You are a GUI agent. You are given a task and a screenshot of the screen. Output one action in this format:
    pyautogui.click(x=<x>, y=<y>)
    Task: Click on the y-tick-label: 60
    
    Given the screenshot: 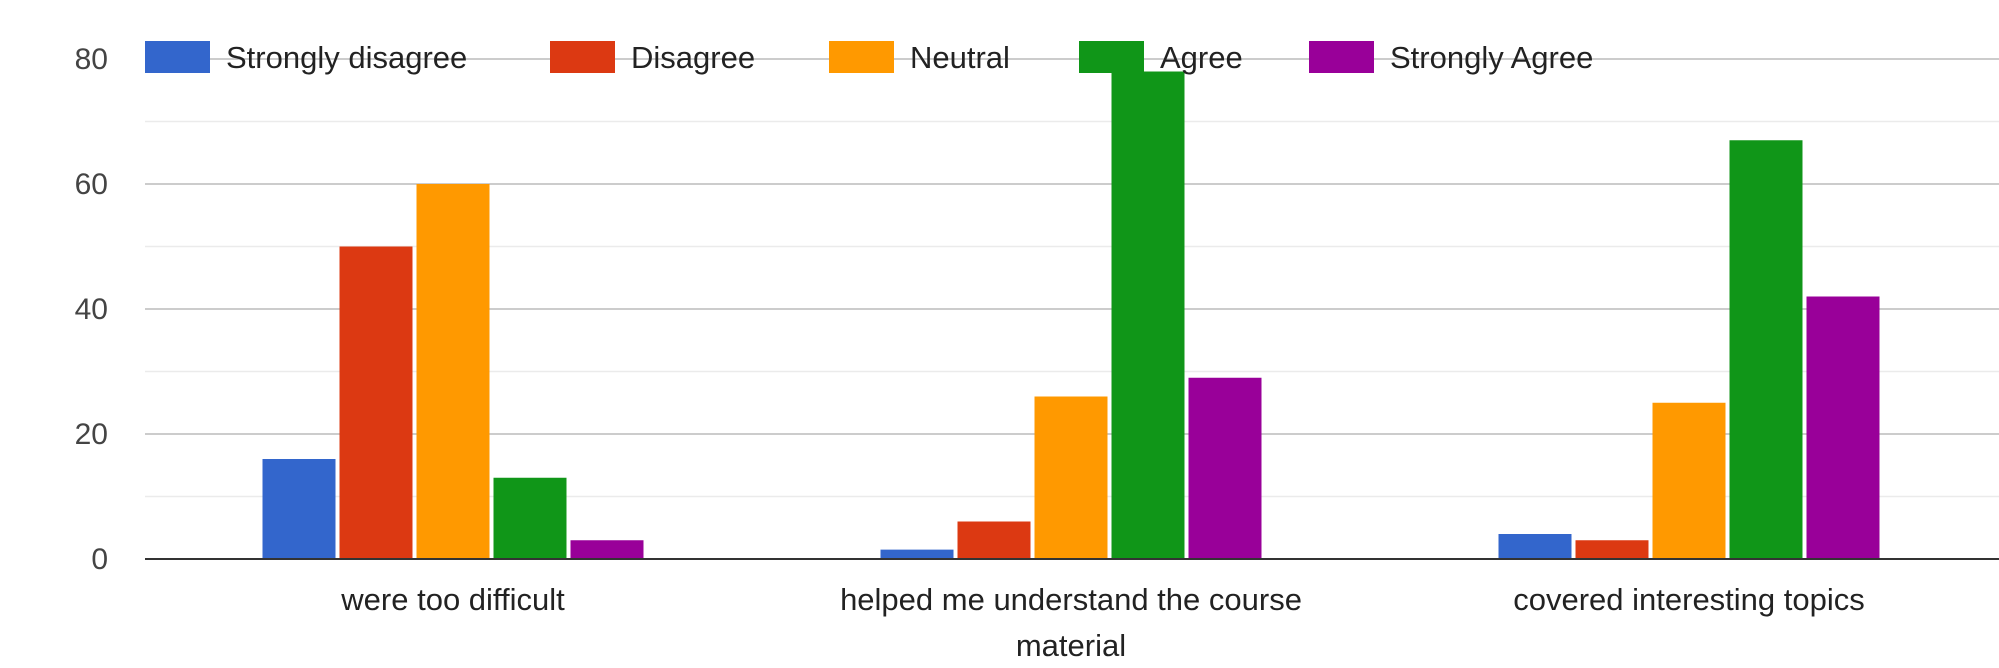 What is the action you would take?
    pyautogui.click(x=91, y=184)
    